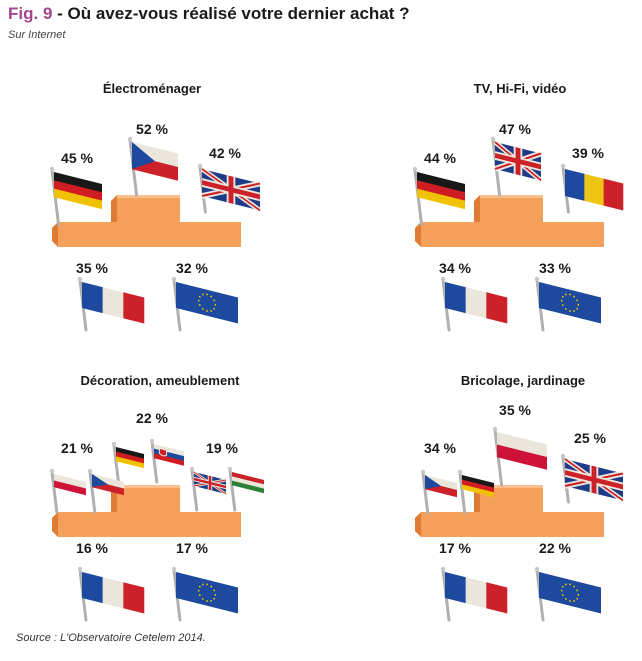  Describe the element at coordinates (588, 153) in the screenshot. I see `value-label: 39 %` at that location.